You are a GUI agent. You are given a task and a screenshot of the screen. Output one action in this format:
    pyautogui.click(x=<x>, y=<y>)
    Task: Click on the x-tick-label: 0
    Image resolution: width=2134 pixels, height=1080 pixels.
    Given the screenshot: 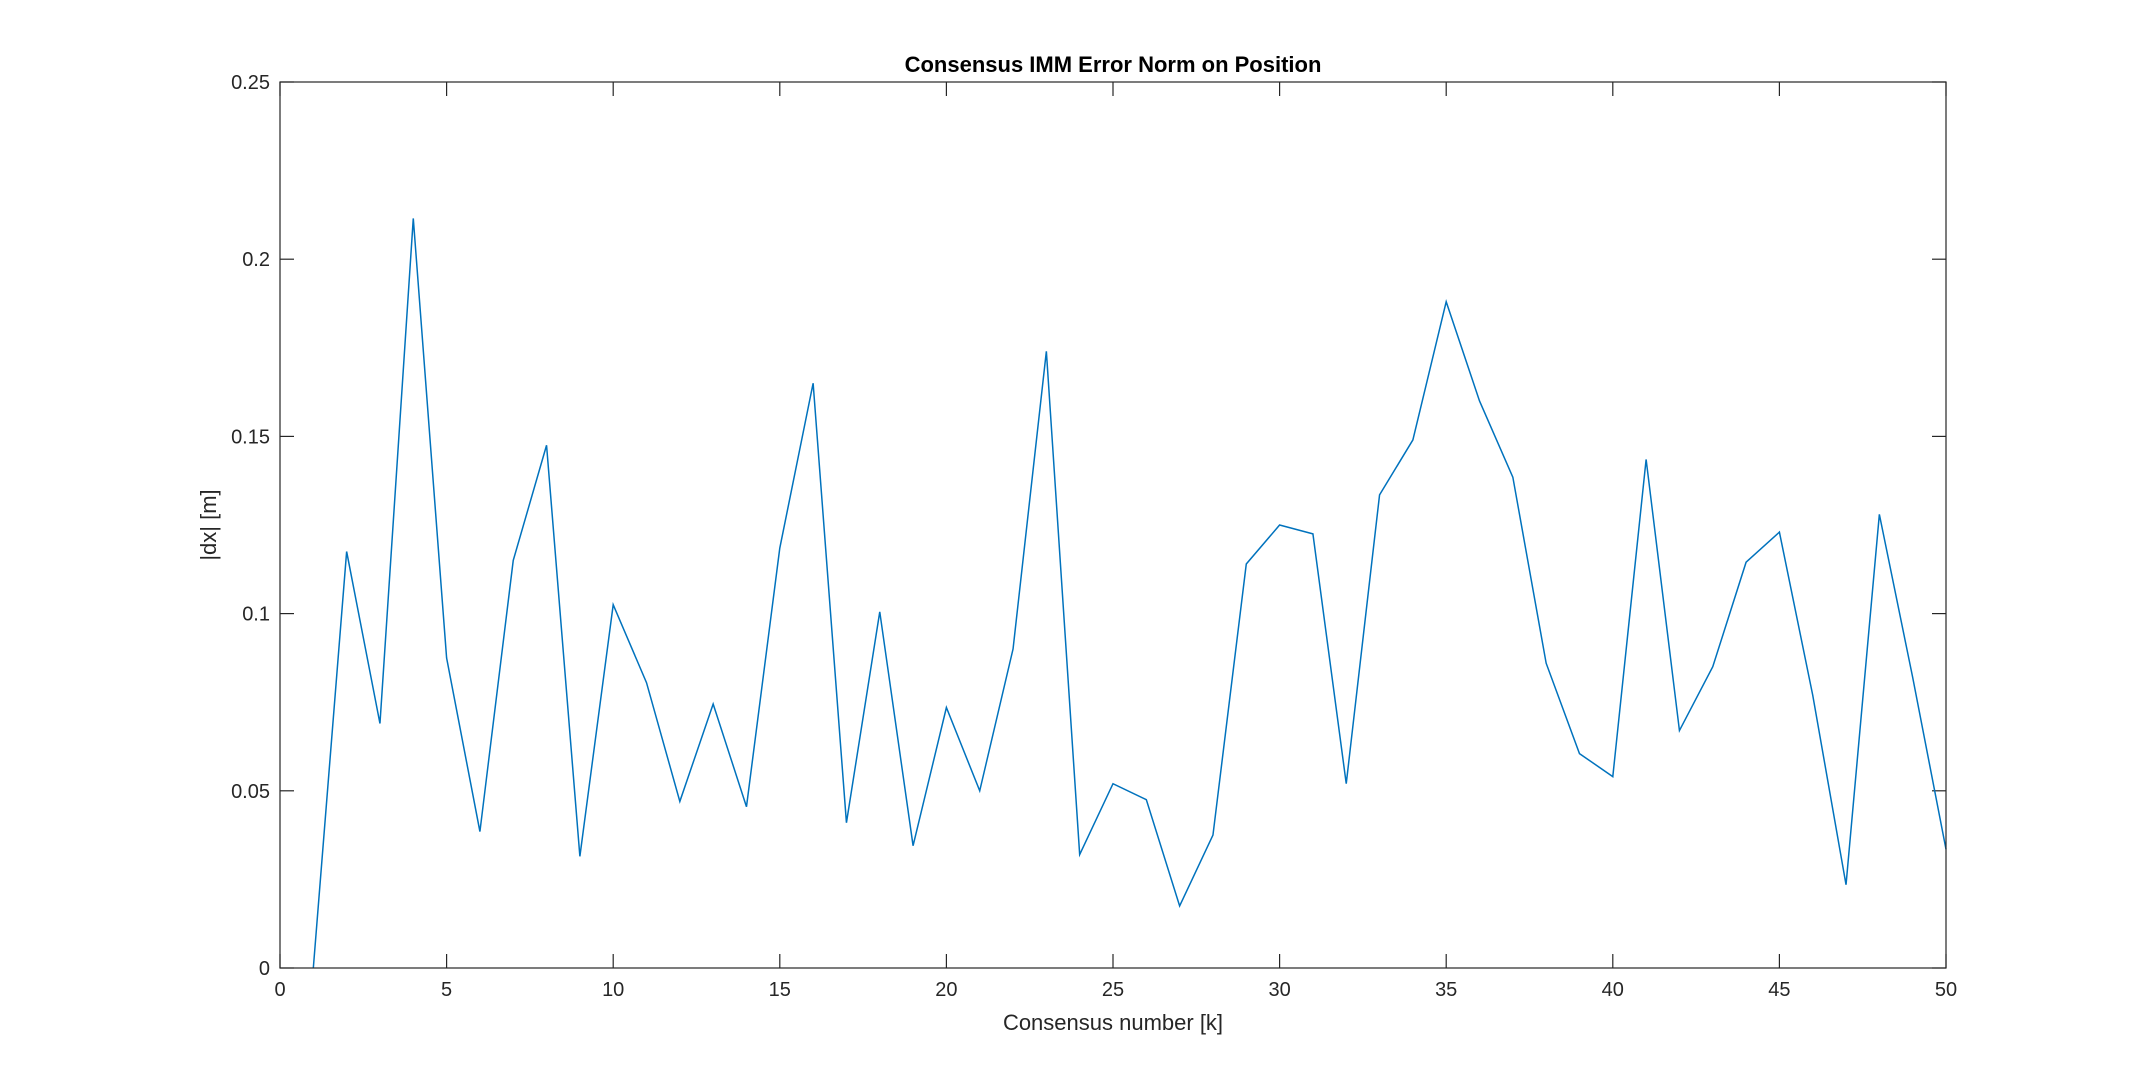 What is the action you would take?
    pyautogui.click(x=279, y=990)
    